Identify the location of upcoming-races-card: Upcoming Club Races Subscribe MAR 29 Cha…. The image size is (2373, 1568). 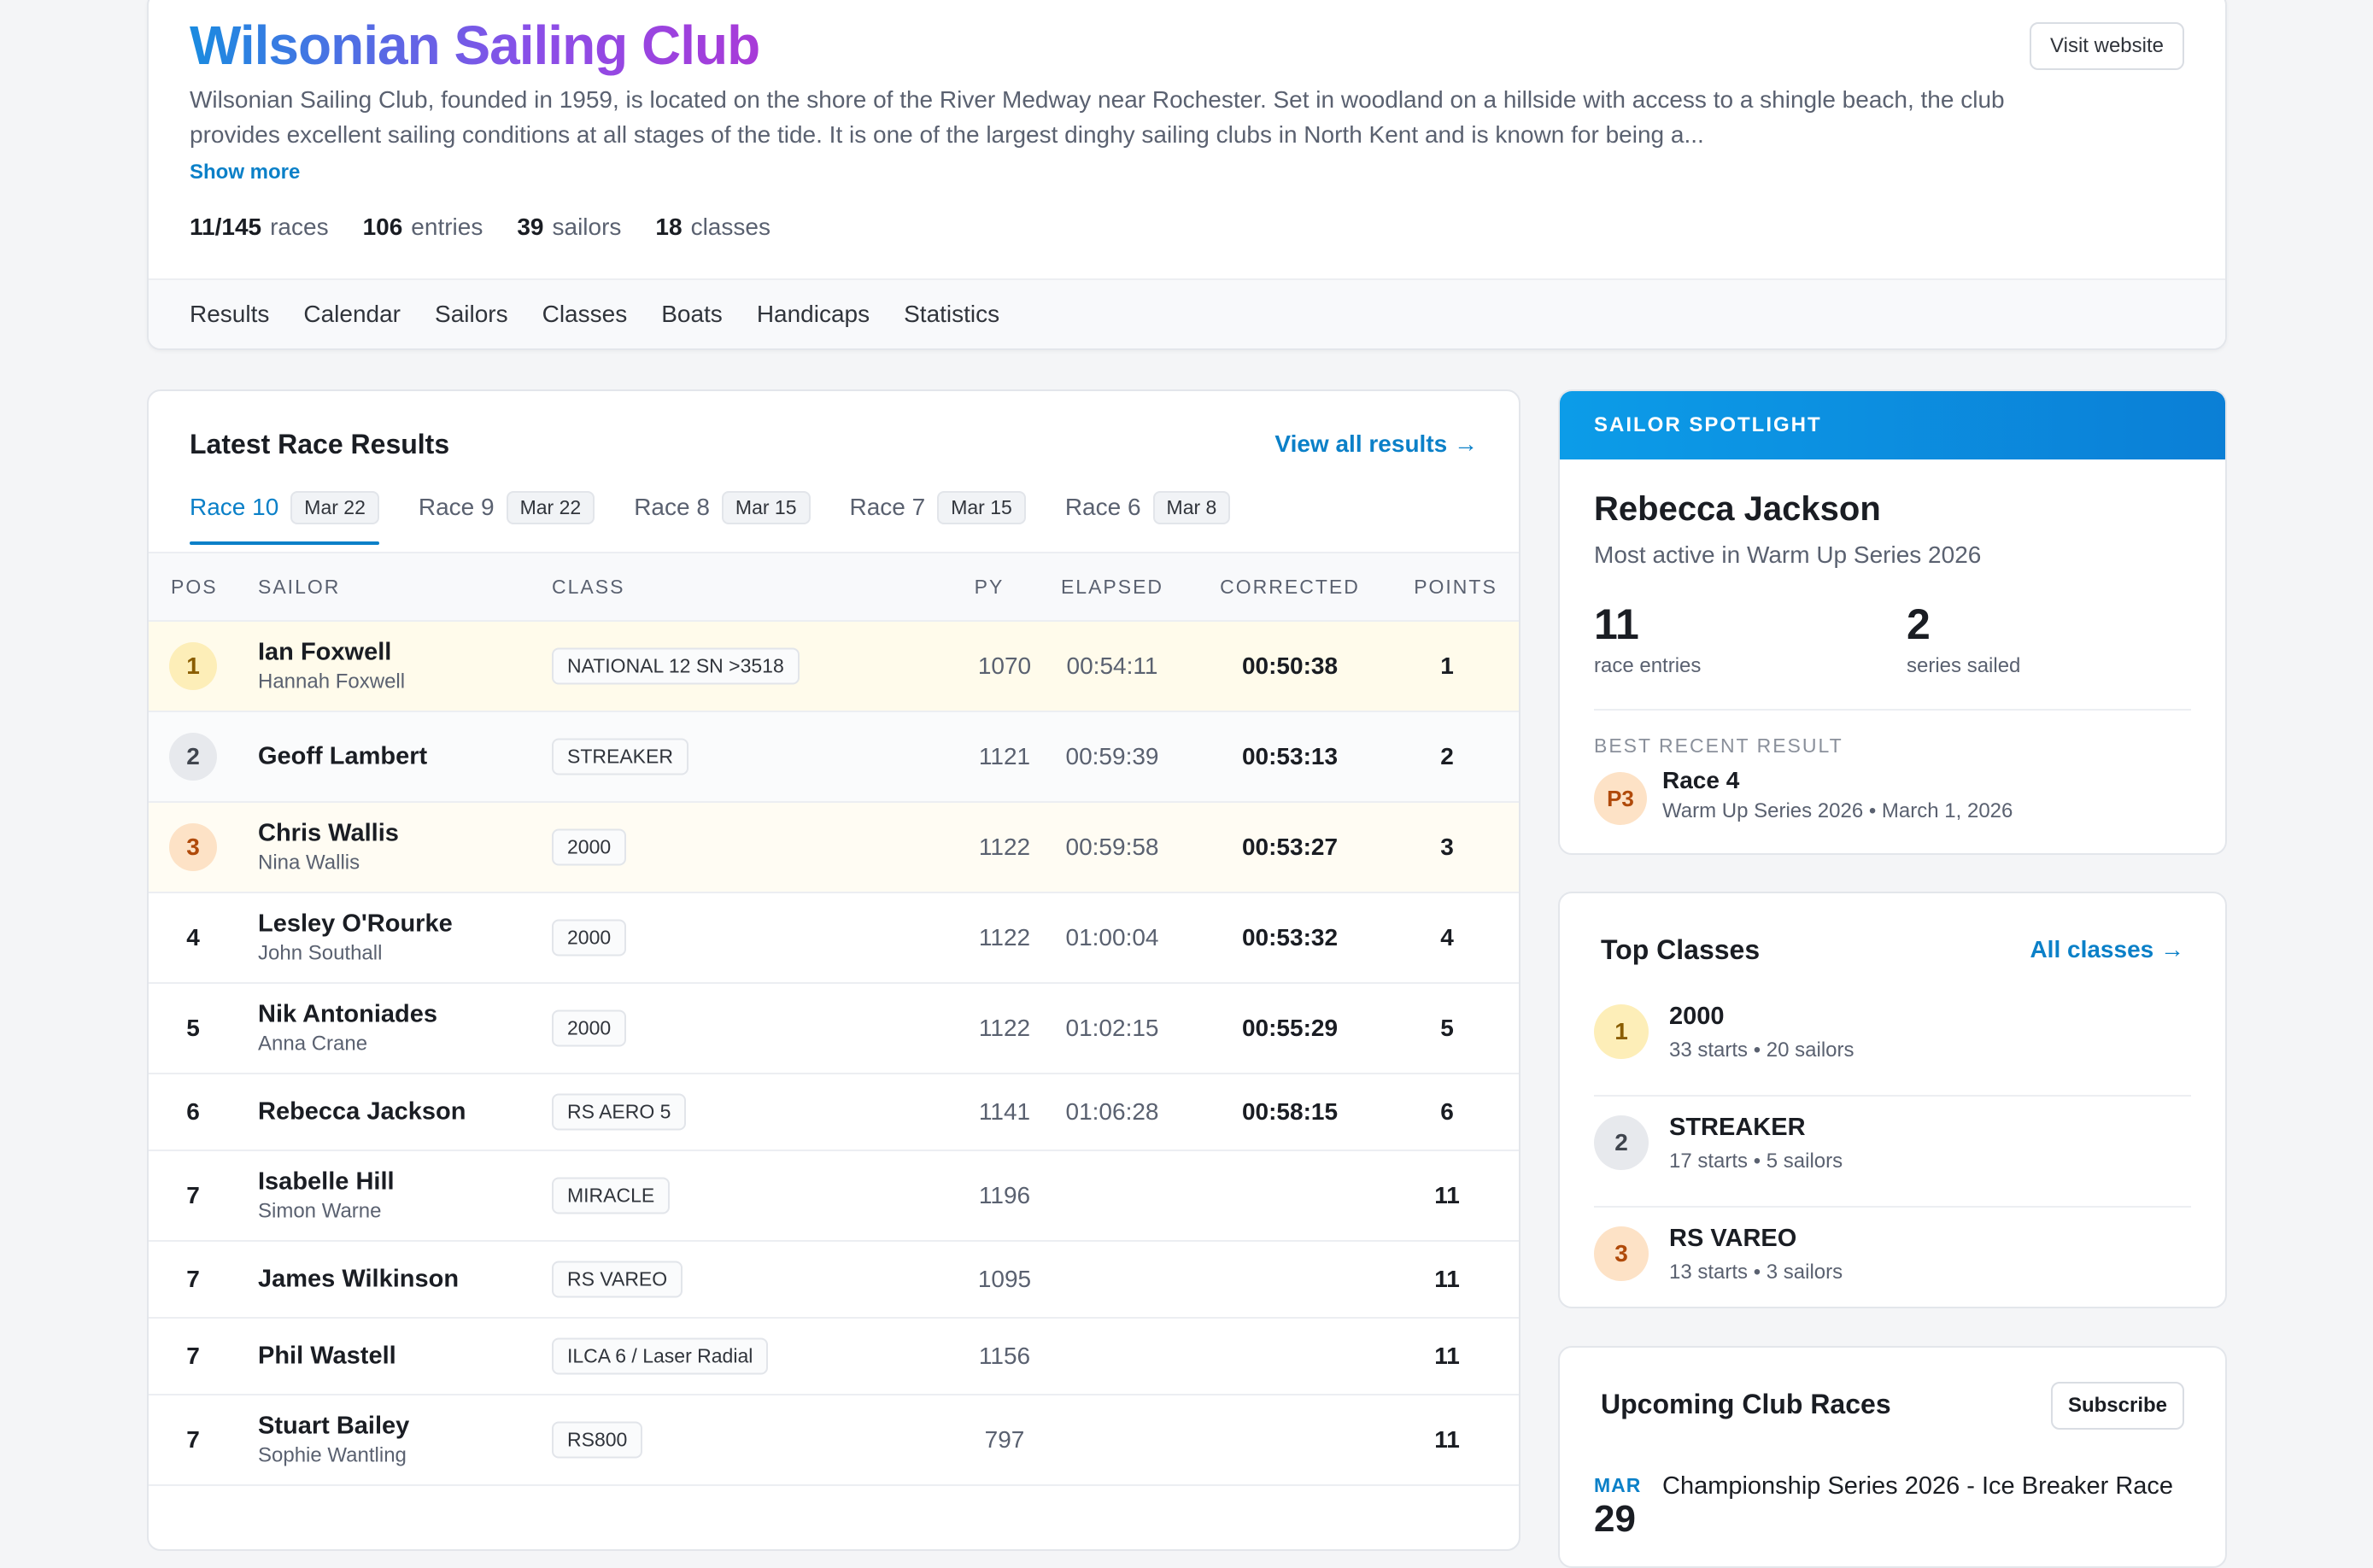
(1892, 1457).